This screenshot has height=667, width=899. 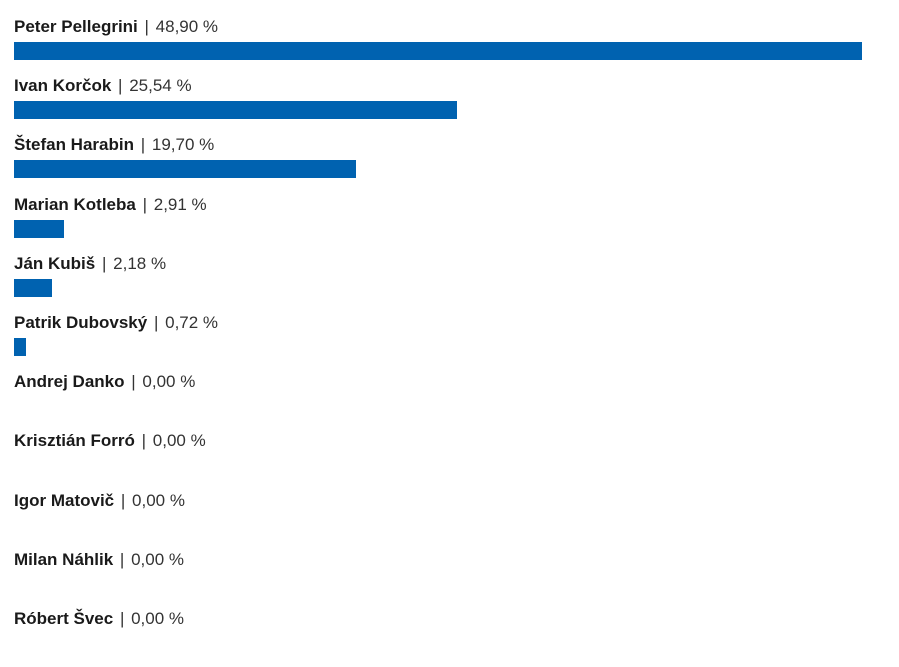 I want to click on candidate-name: Peter Pellegrini, so click(x=76, y=26).